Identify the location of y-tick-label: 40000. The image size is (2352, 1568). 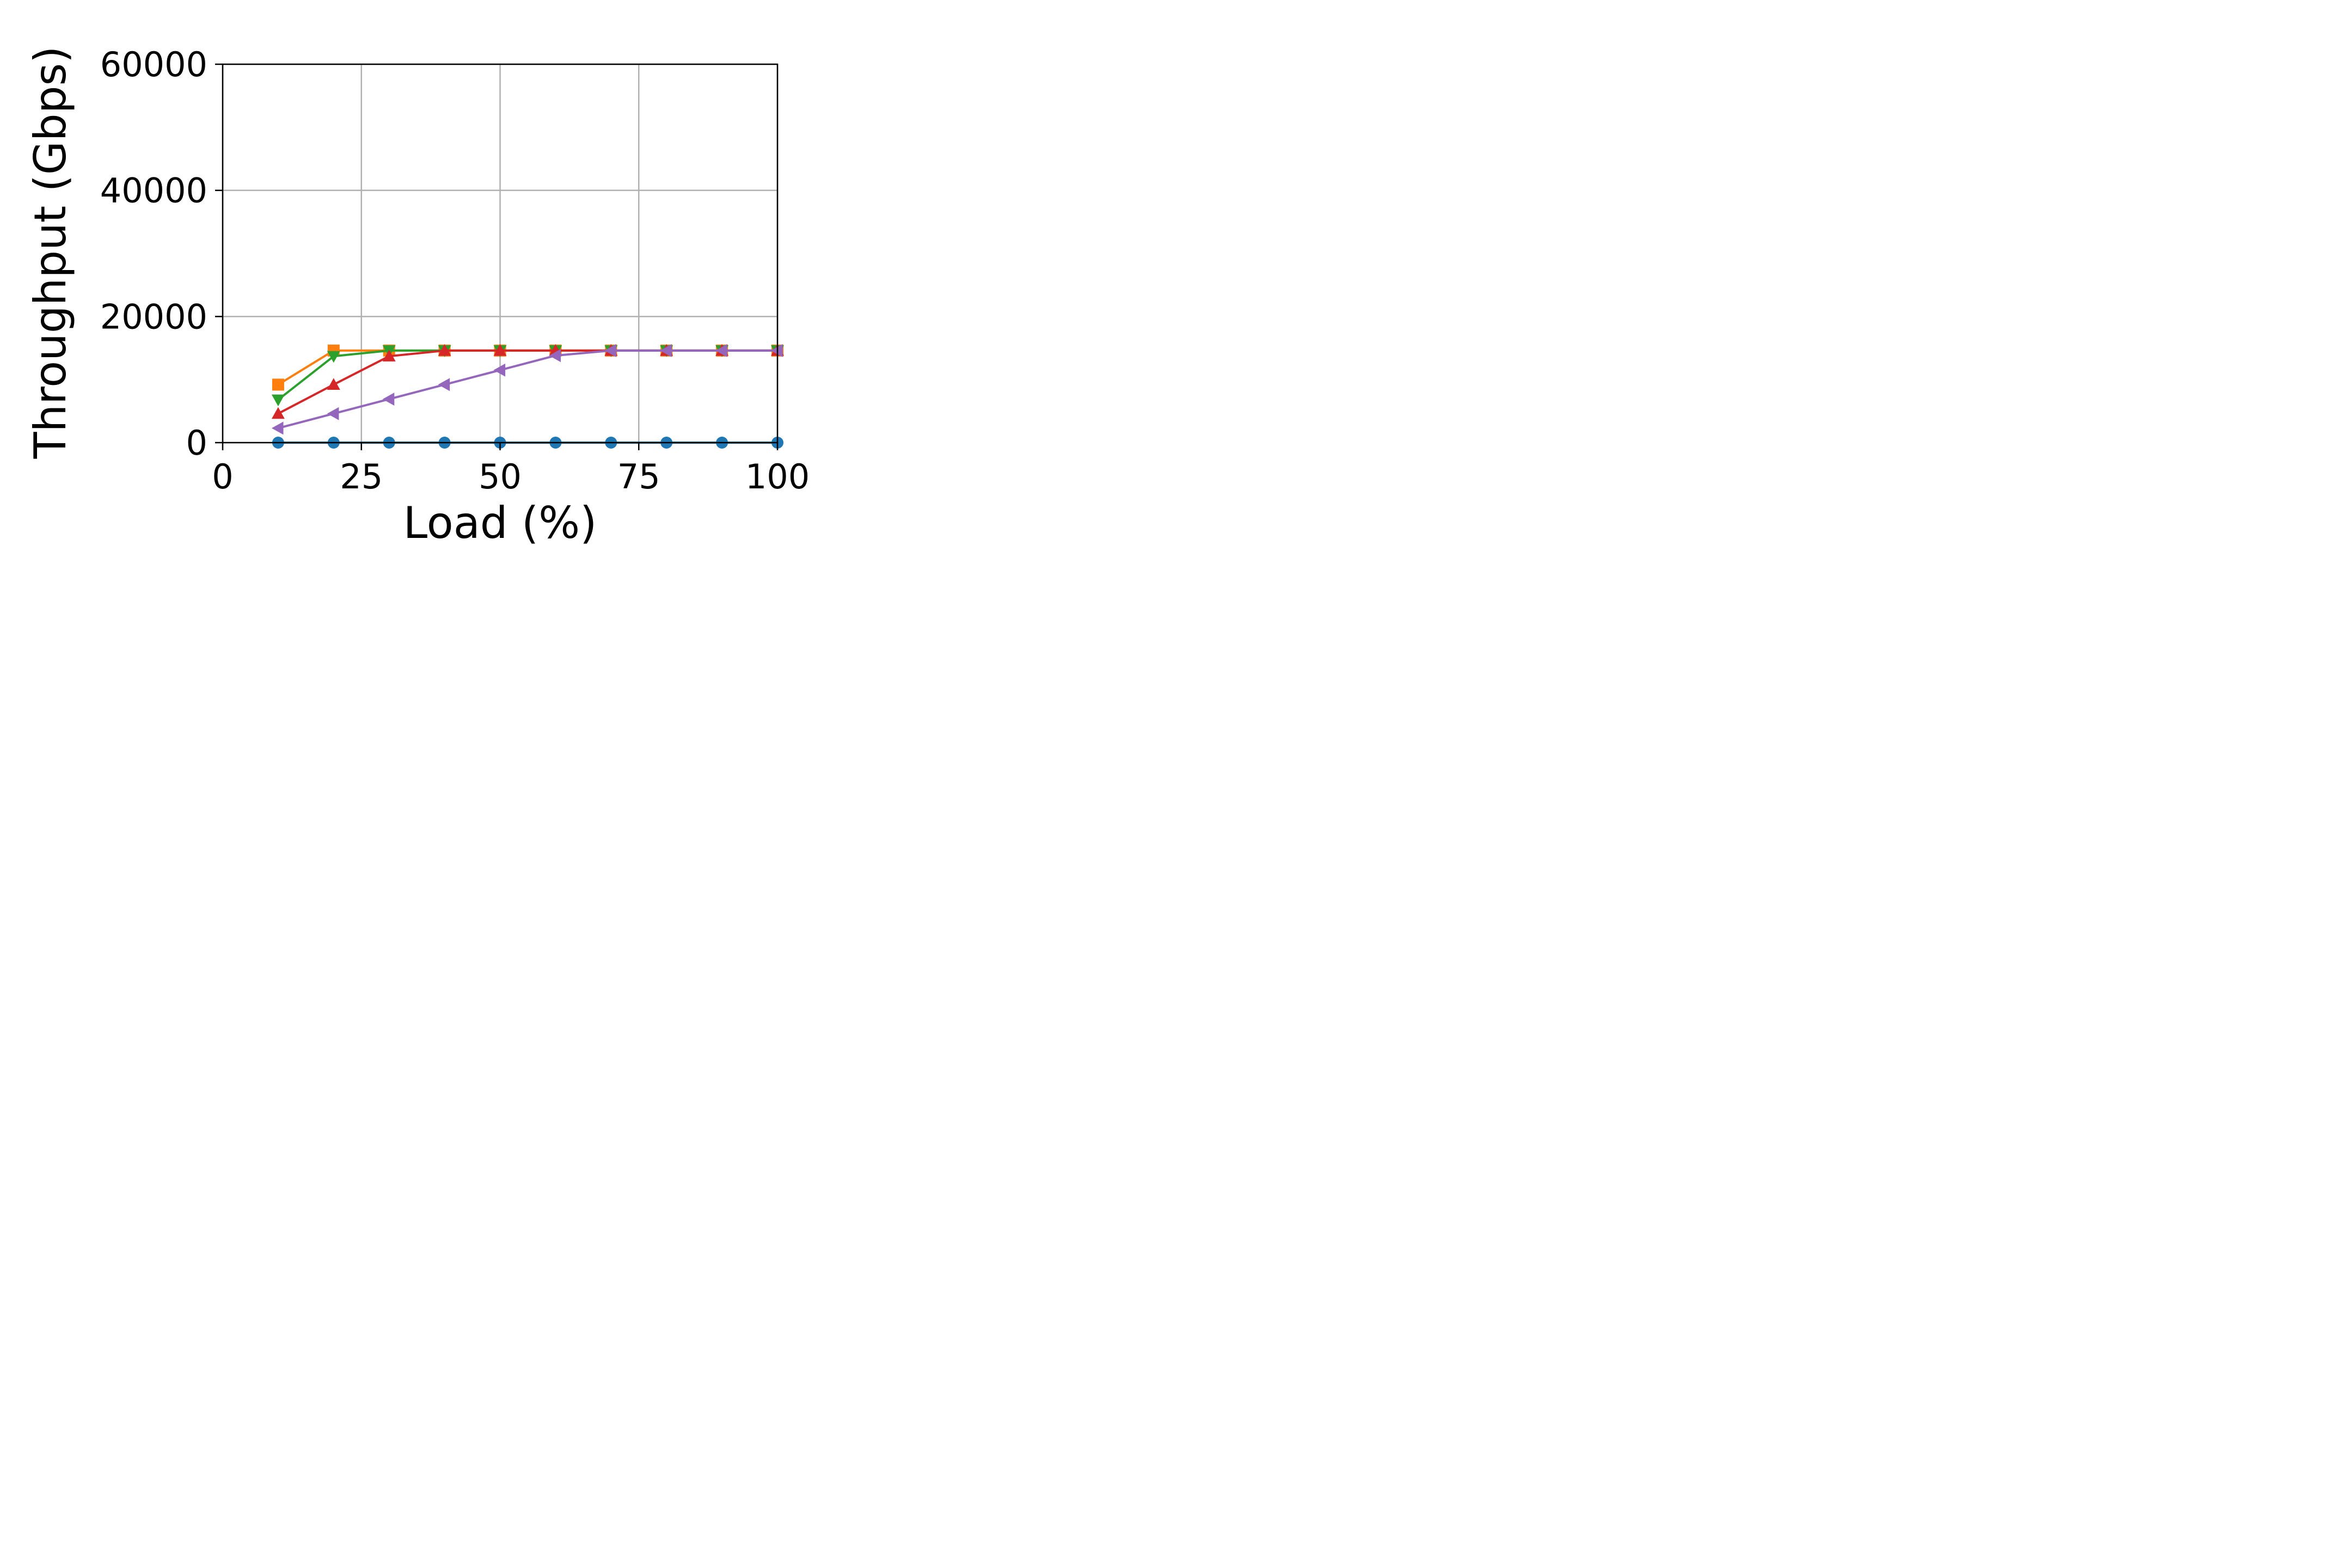
(153, 191).